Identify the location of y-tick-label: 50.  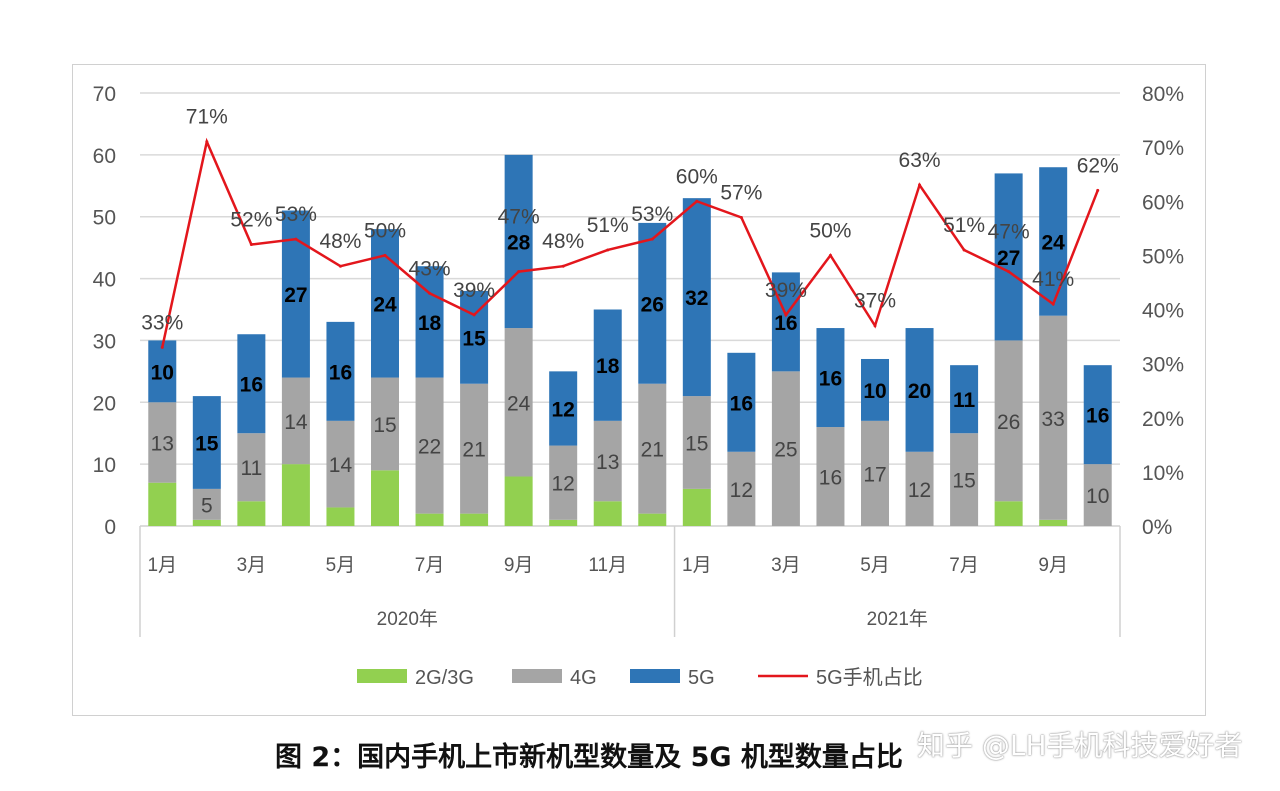
(104, 218).